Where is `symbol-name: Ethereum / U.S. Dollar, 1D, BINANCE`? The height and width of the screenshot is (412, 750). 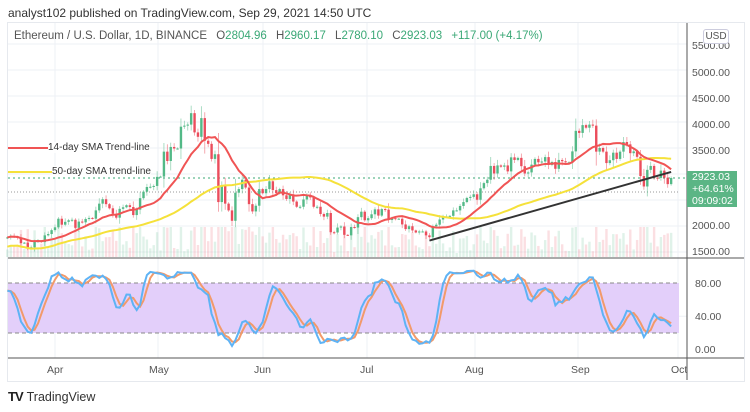
symbol-name: Ethereum / U.S. Dollar, 1D, BINANCE is located at coordinates (111, 36).